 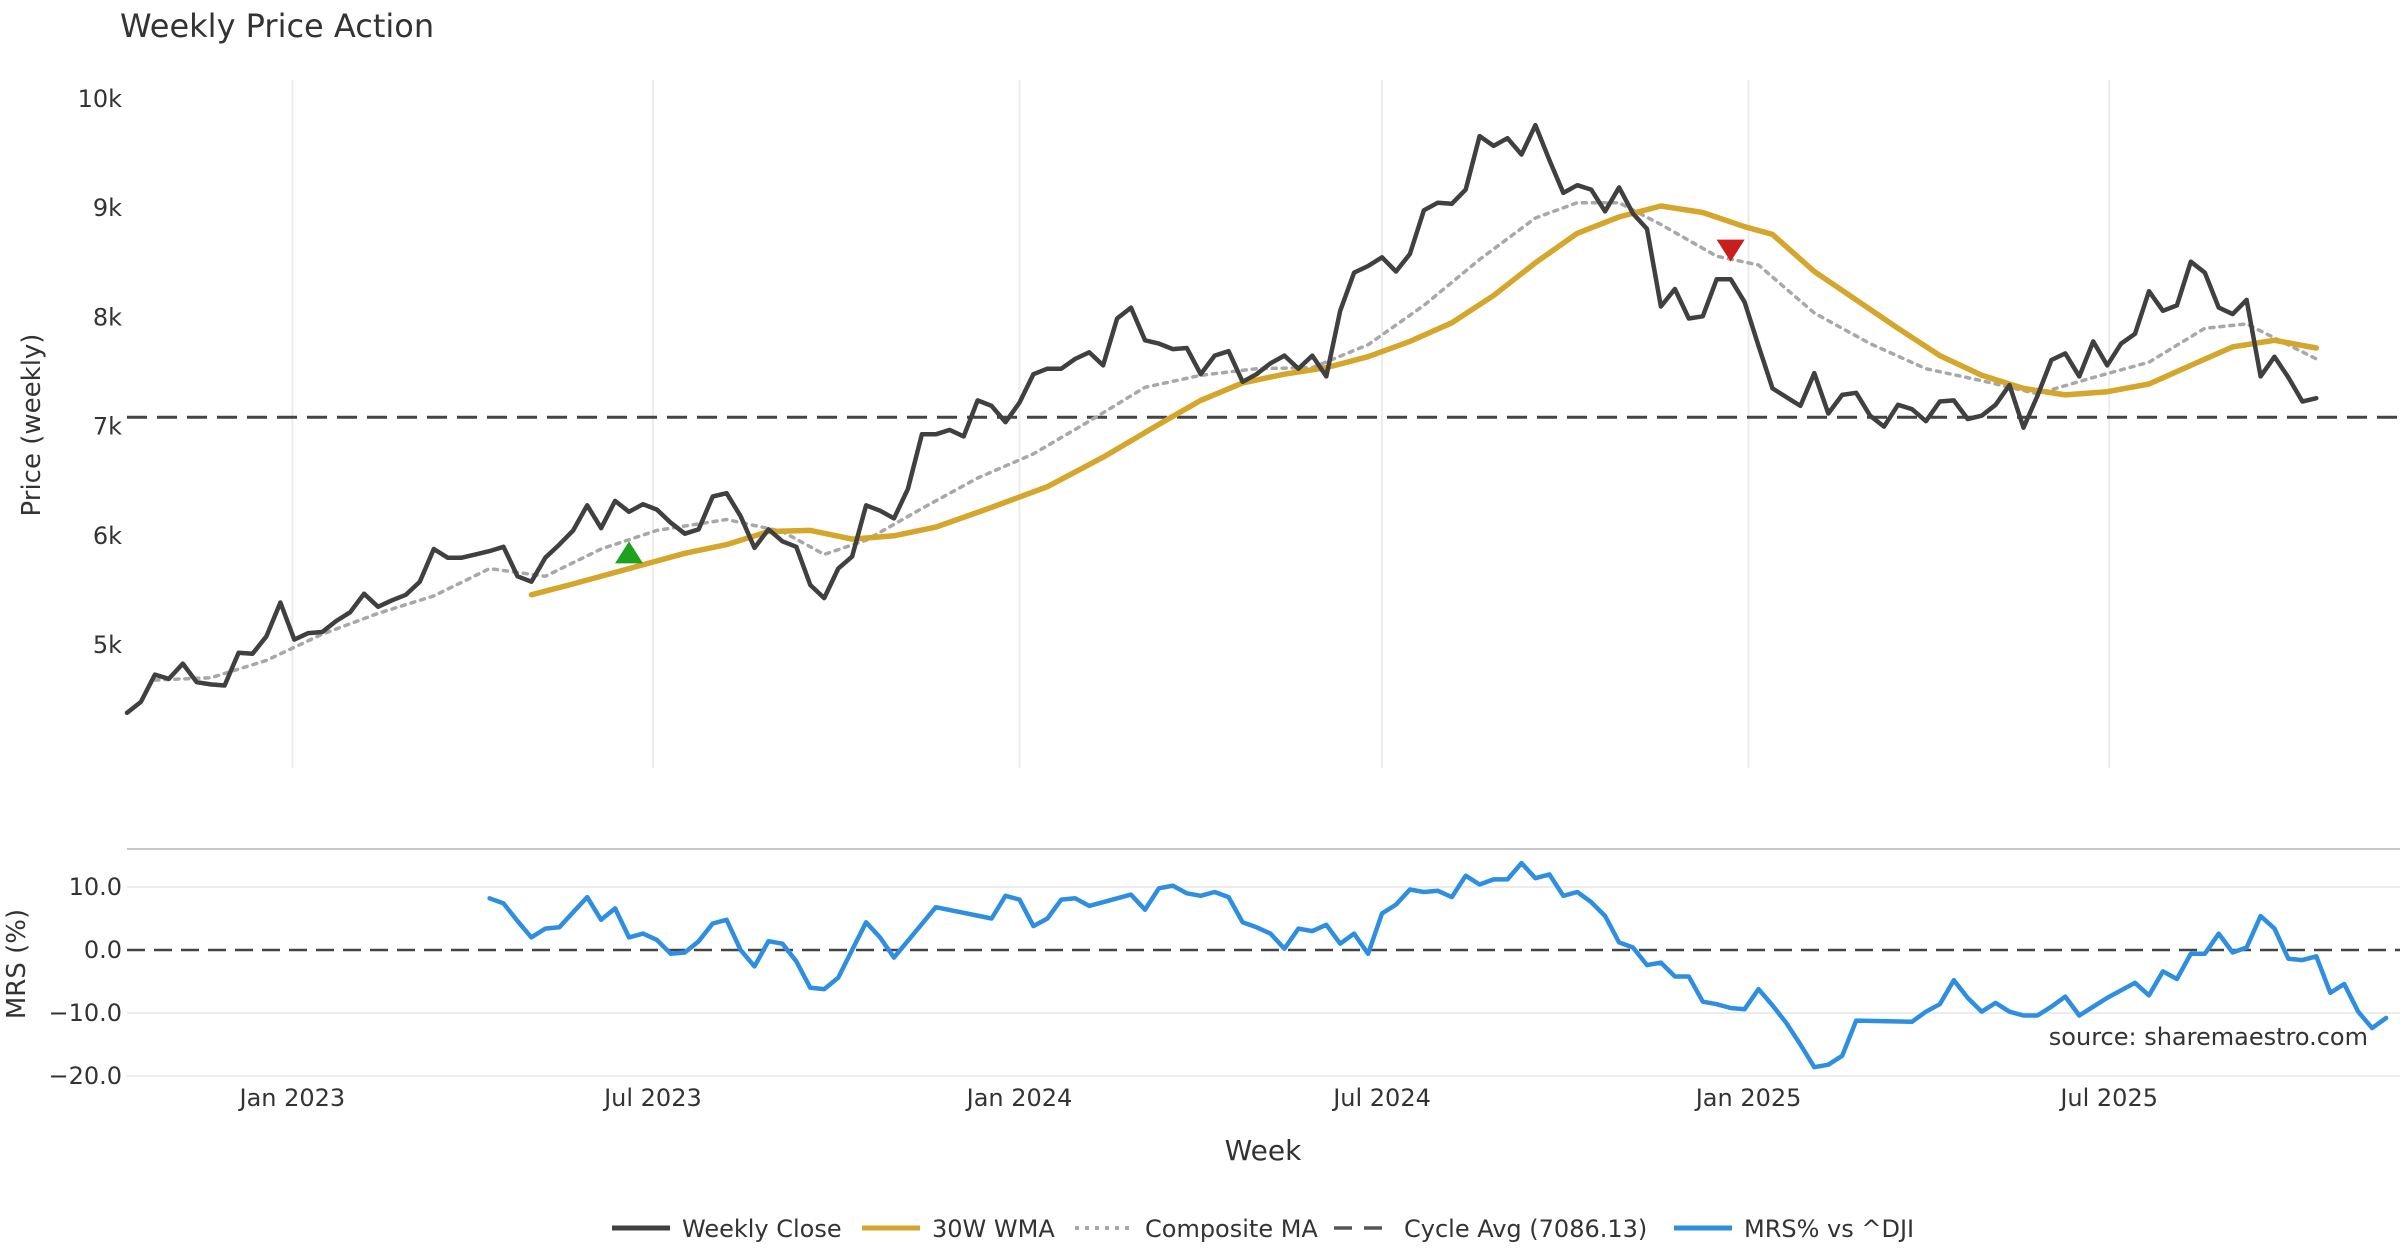 What do you see at coordinates (1829, 1229) in the screenshot?
I see `legend-entry-label: MRS% vs ^DJI` at bounding box center [1829, 1229].